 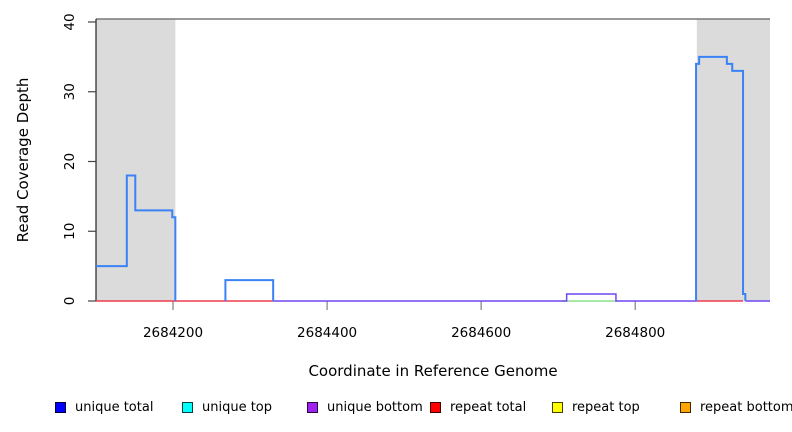 I want to click on legend-item-unique-total: unique total, so click(x=104, y=407).